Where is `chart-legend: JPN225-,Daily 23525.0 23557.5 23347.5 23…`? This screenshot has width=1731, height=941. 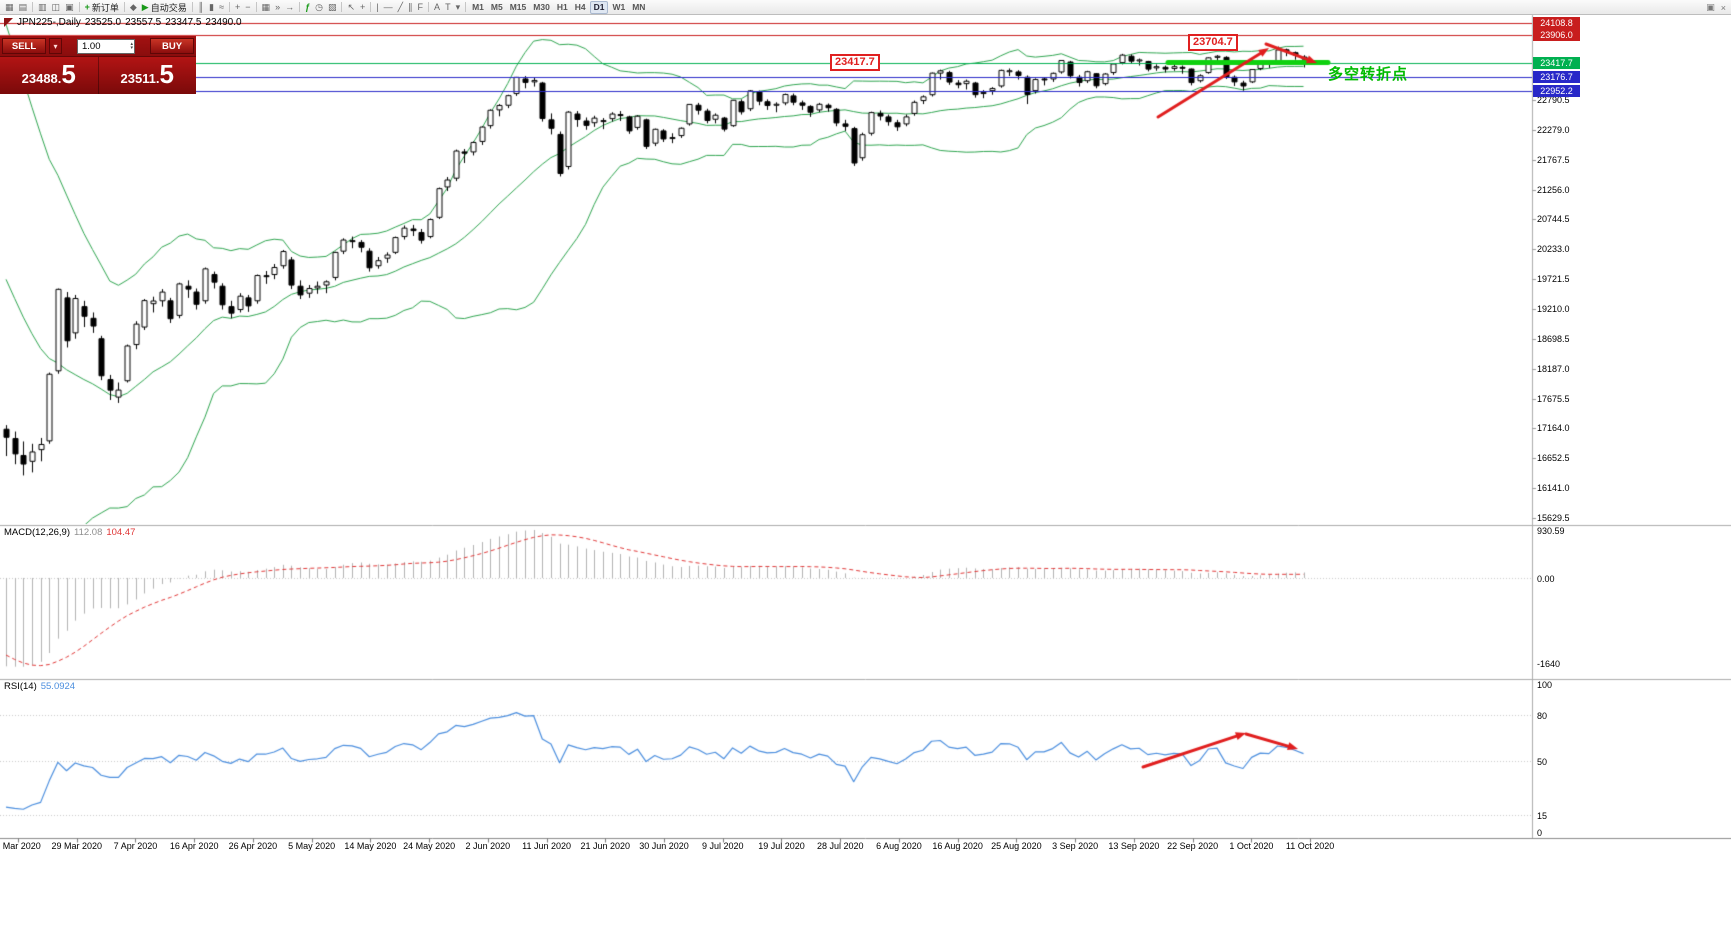 chart-legend: JPN225-,Daily 23525.0 23557.5 23347.5 23… is located at coordinates (123, 22).